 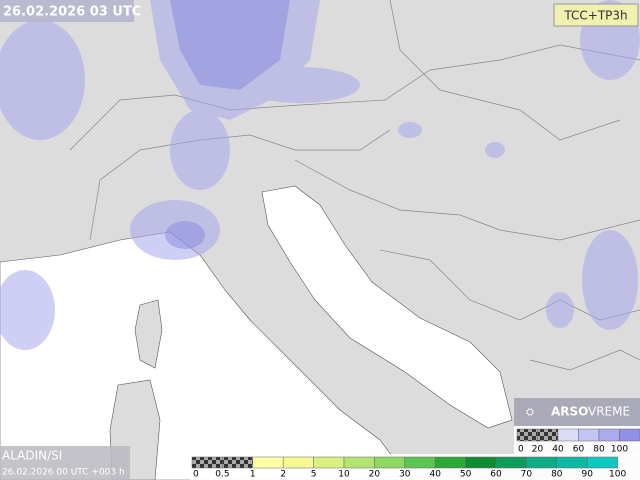 I want to click on legend-label: 50, so click(x=466, y=475).